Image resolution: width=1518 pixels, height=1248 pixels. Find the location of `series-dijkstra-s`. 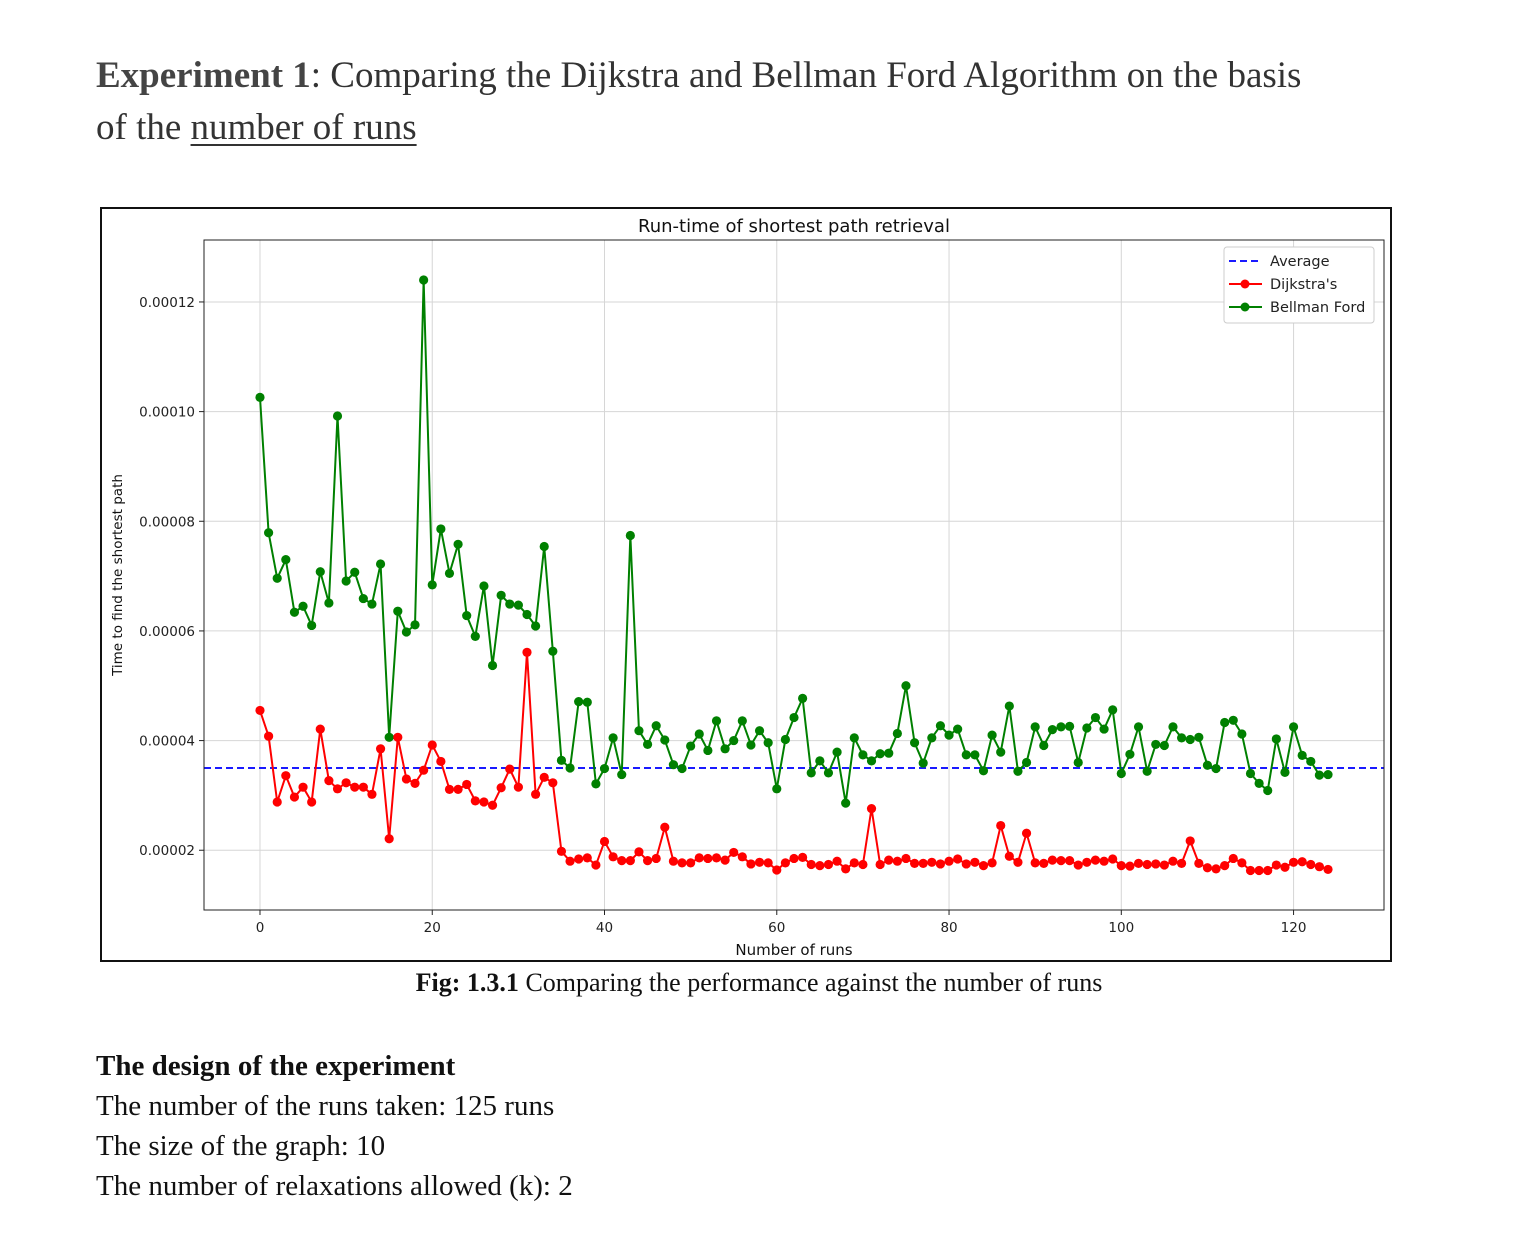

series-dijkstra-s is located at coordinates (794, 761).